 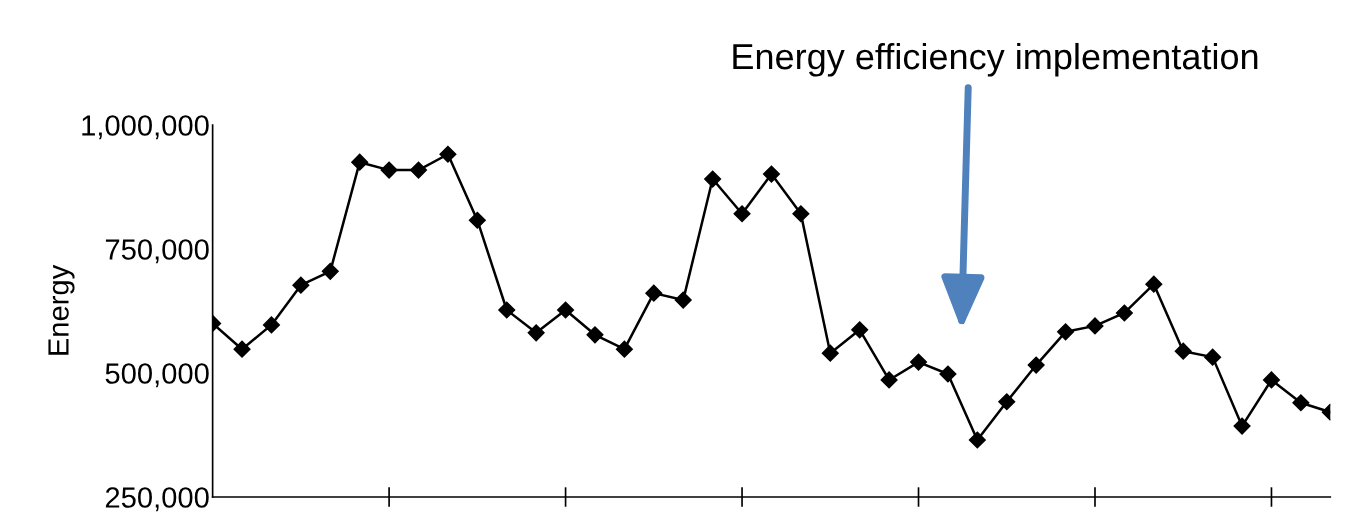 What do you see at coordinates (157, 251) in the screenshot?
I see `y-tick-label: 750,000` at bounding box center [157, 251].